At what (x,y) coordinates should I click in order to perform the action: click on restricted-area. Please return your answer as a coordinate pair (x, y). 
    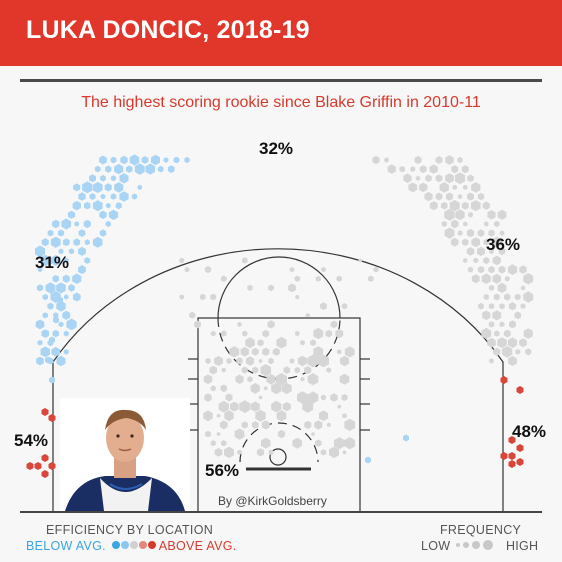
    Looking at the image, I should click on (279, 442).